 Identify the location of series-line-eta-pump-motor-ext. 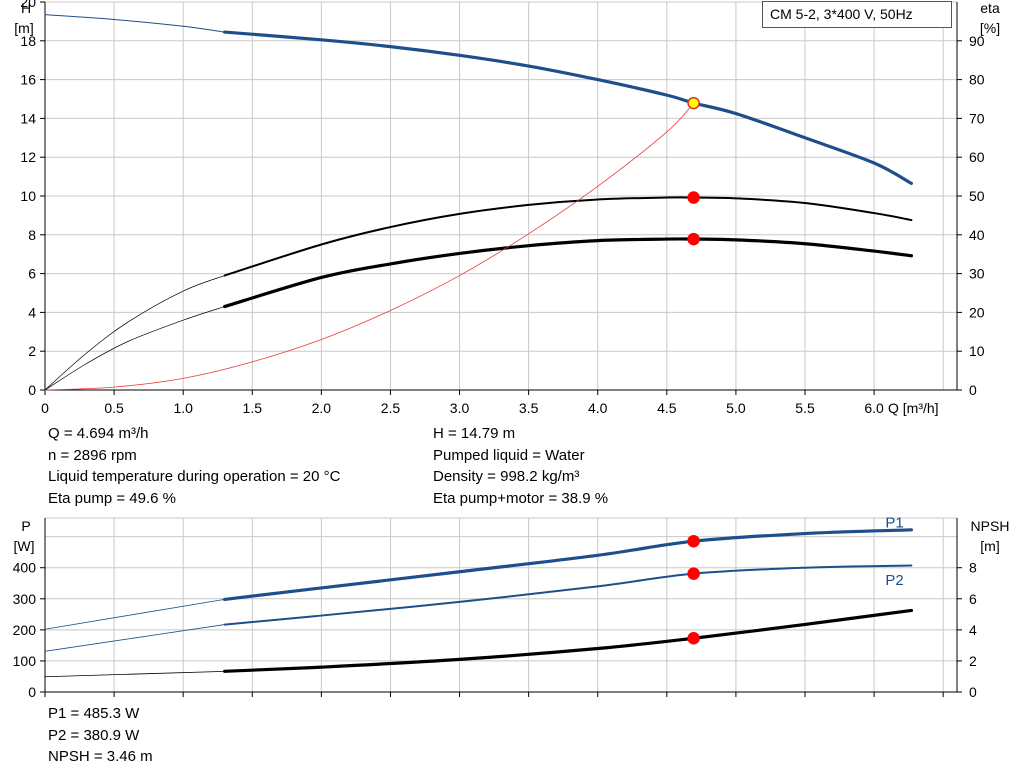
(134, 348).